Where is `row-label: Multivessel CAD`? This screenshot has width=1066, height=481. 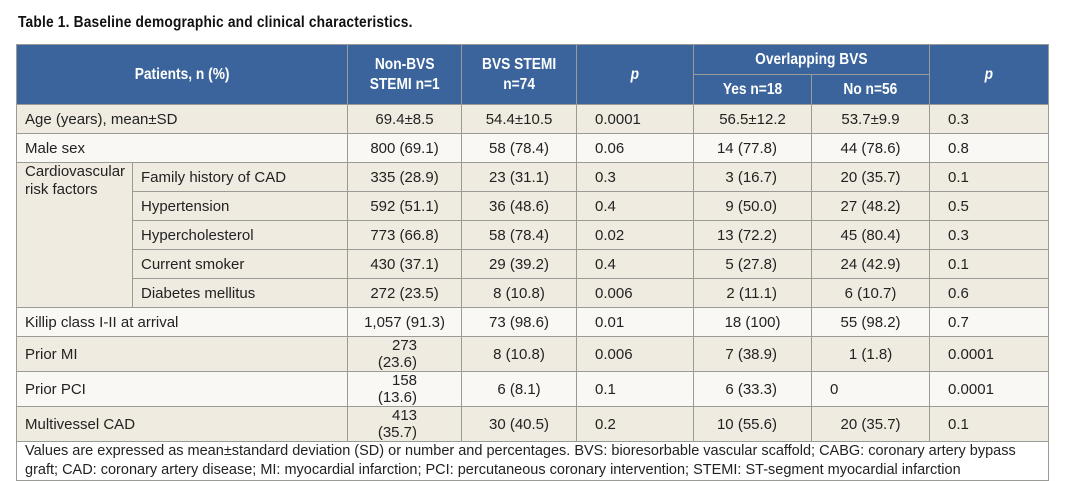 row-label: Multivessel CAD is located at coordinates (182, 424).